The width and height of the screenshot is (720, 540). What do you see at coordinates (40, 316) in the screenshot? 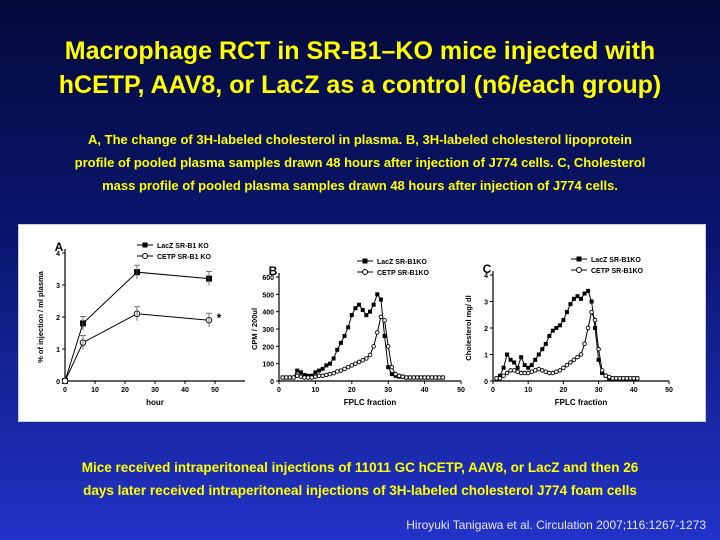
I see `y-axis-label: % of injection / ml plasma` at bounding box center [40, 316].